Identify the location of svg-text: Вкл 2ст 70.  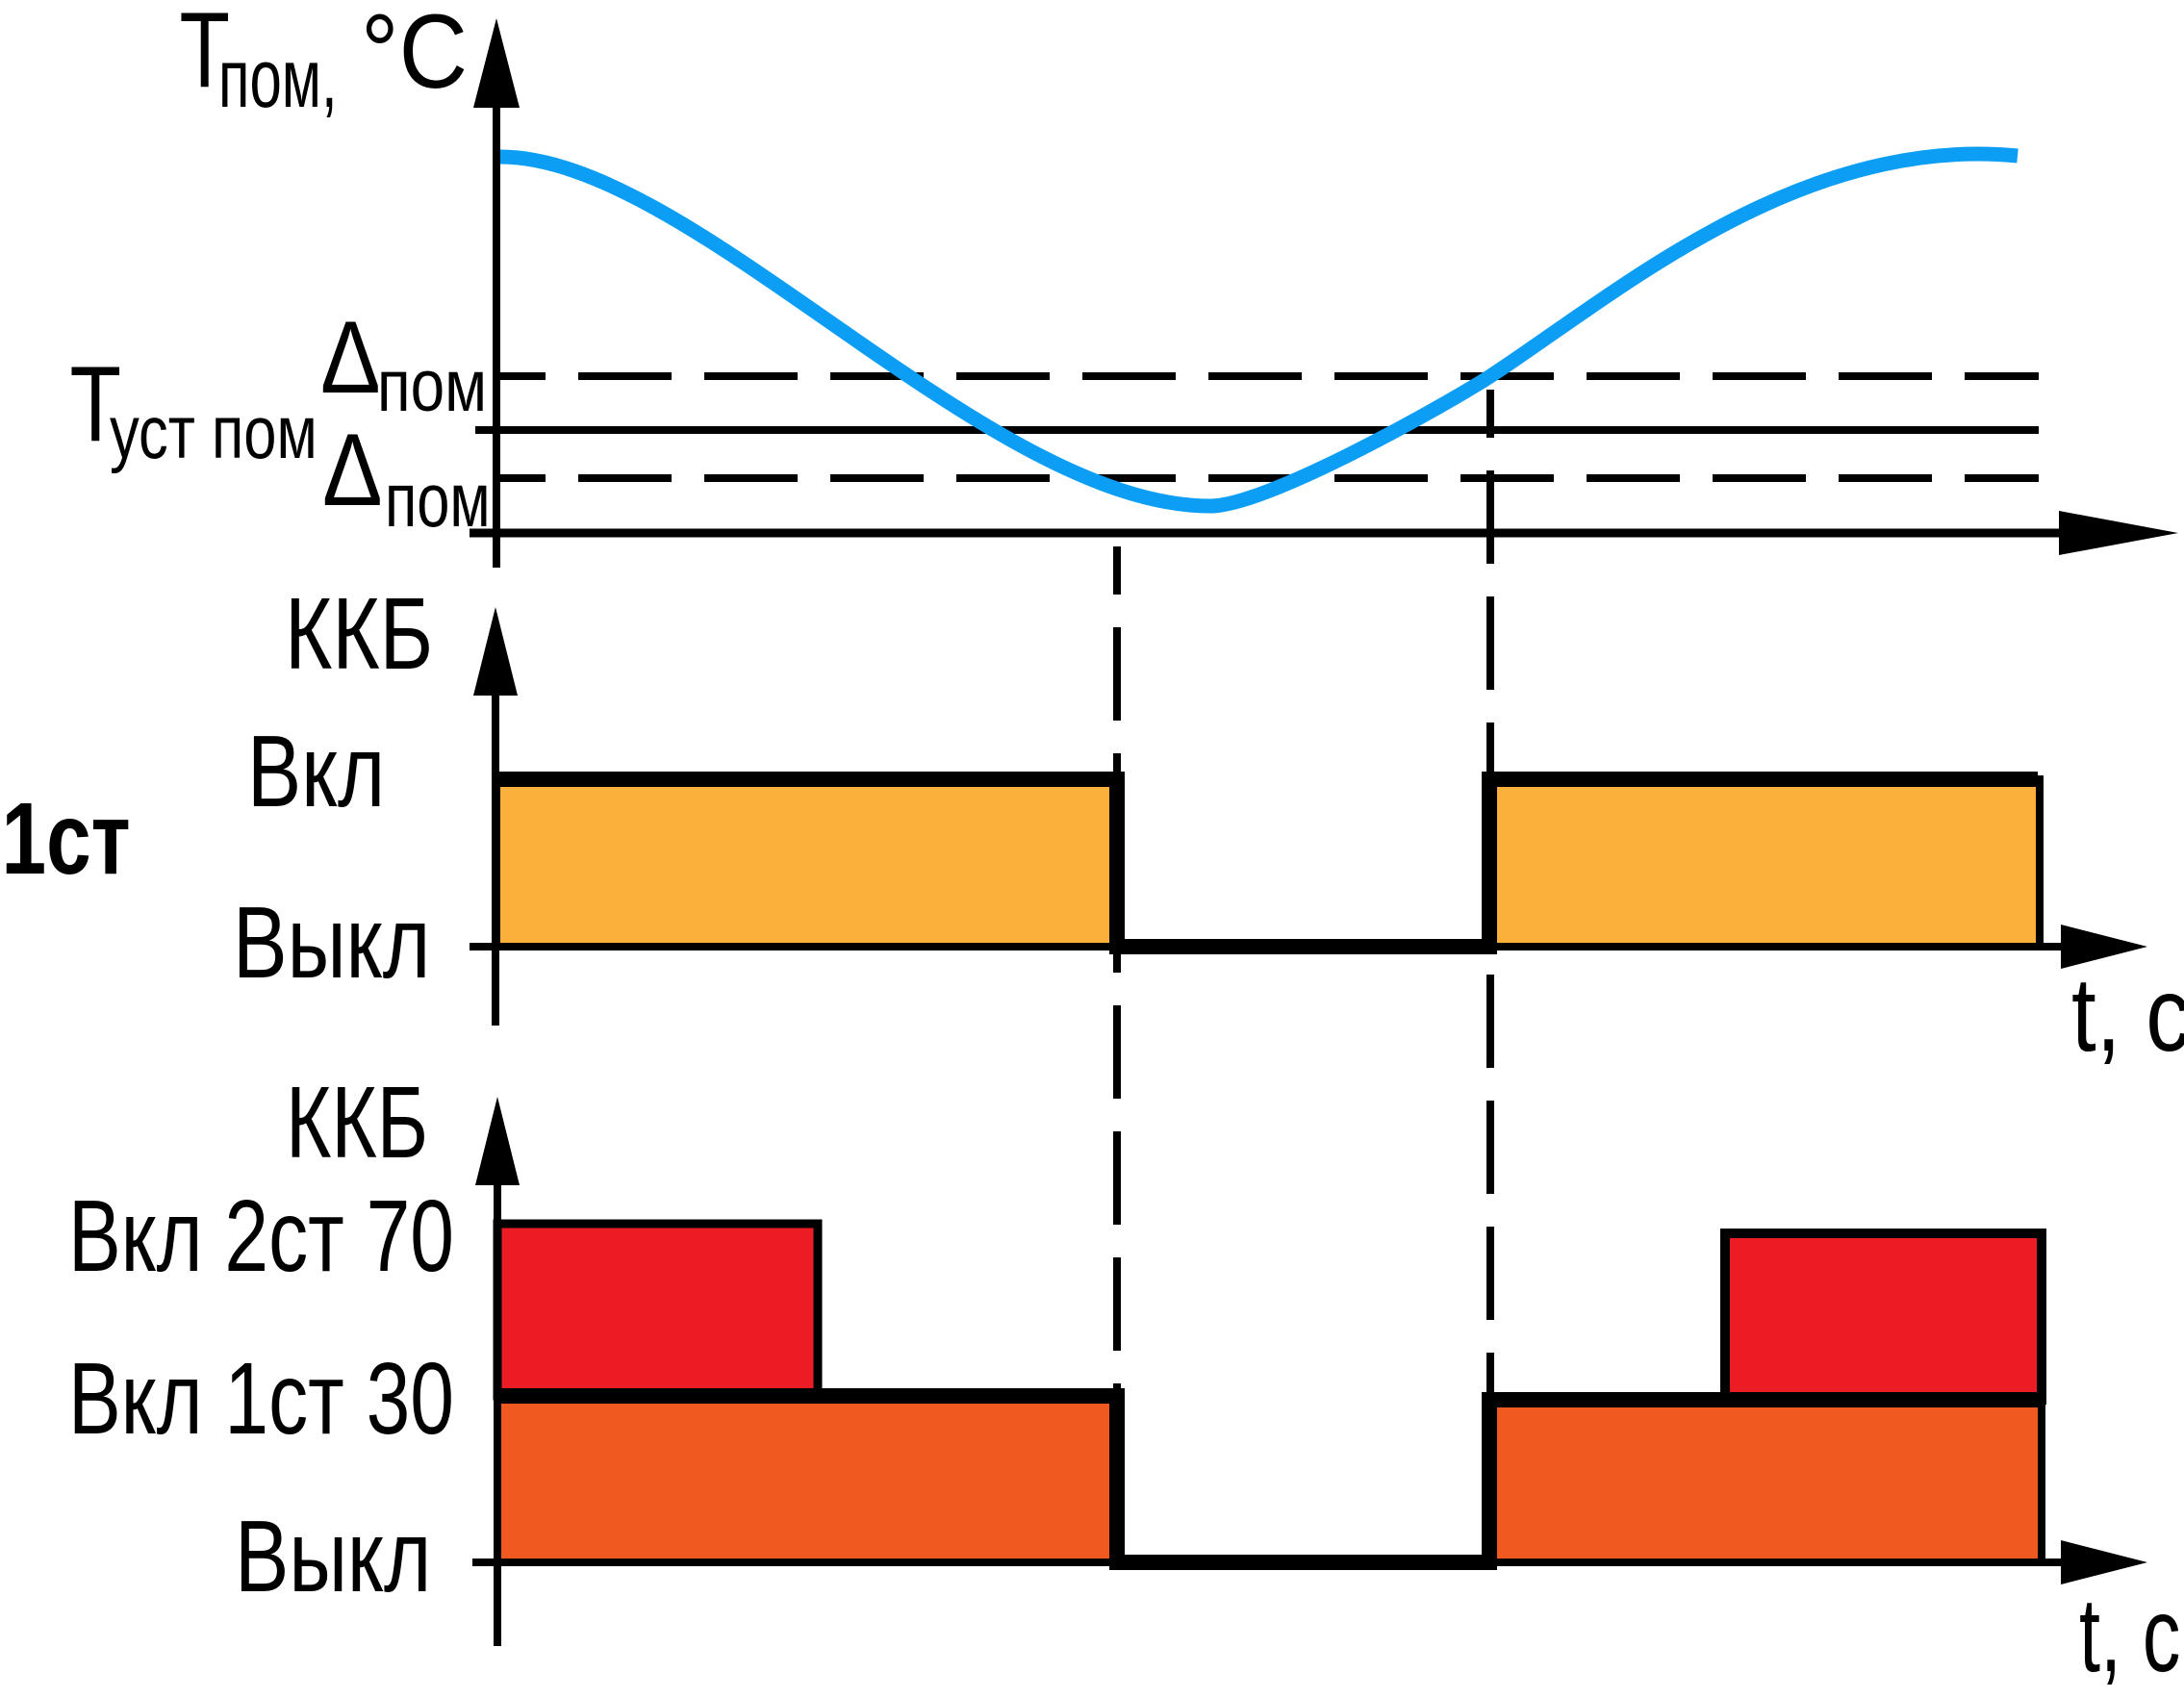
(261, 1236).